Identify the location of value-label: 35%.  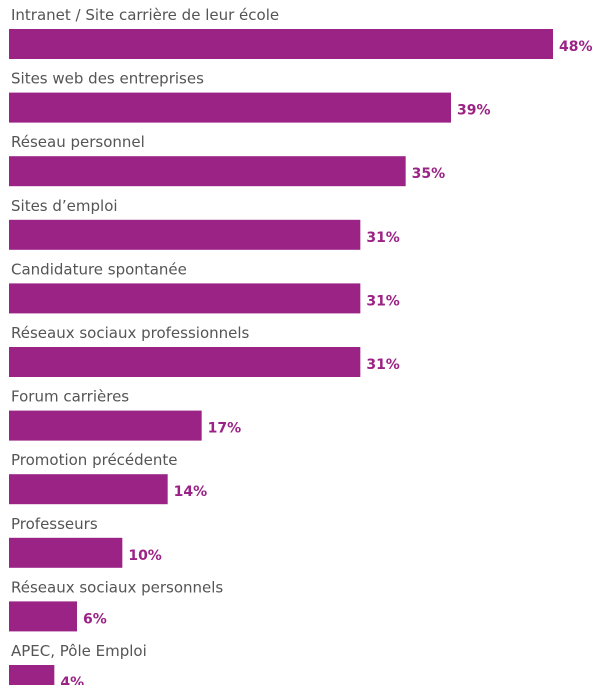
(429, 174).